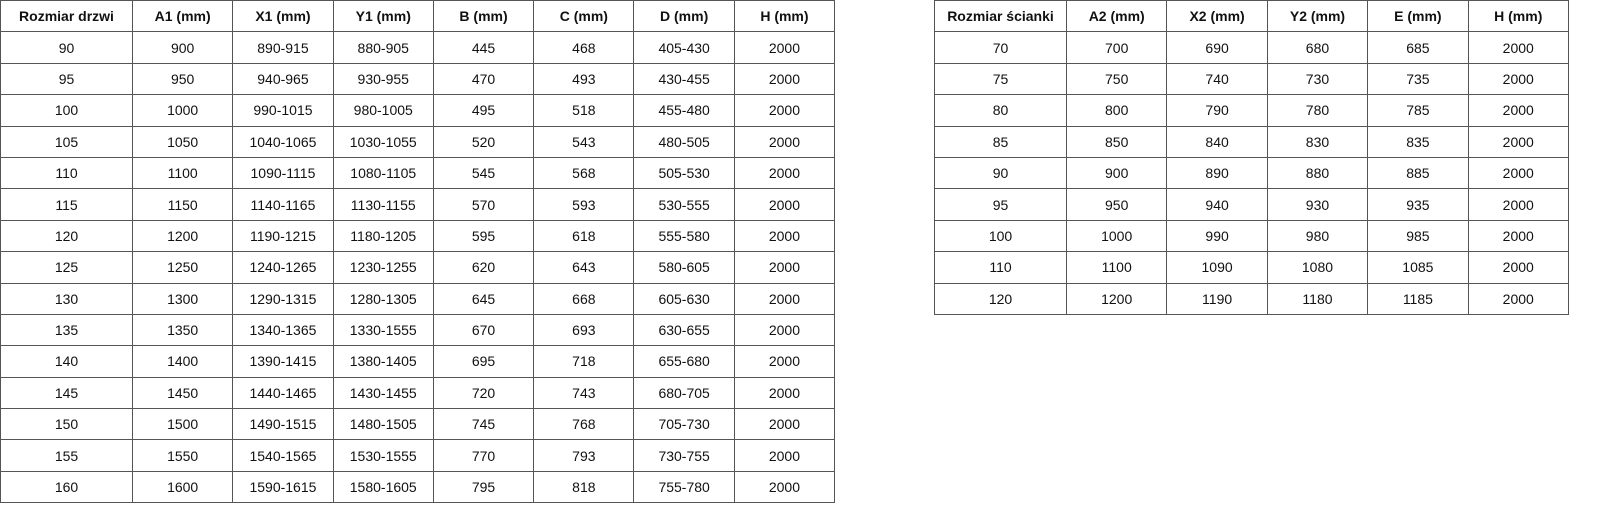 Image resolution: width=1600 pixels, height=514 pixels. I want to click on table-cell: 1190, so click(1217, 298).